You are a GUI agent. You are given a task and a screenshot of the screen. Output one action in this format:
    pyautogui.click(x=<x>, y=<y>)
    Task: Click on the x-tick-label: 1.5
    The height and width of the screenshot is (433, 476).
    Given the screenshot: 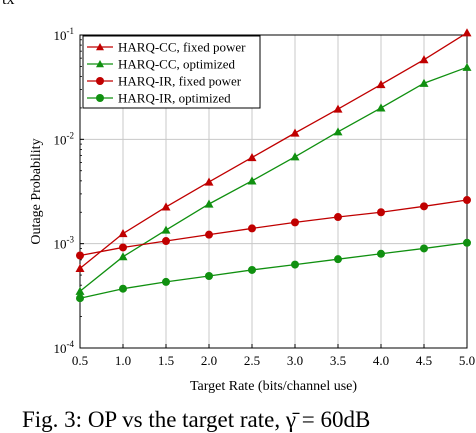 What is the action you would take?
    pyautogui.click(x=166, y=360)
    